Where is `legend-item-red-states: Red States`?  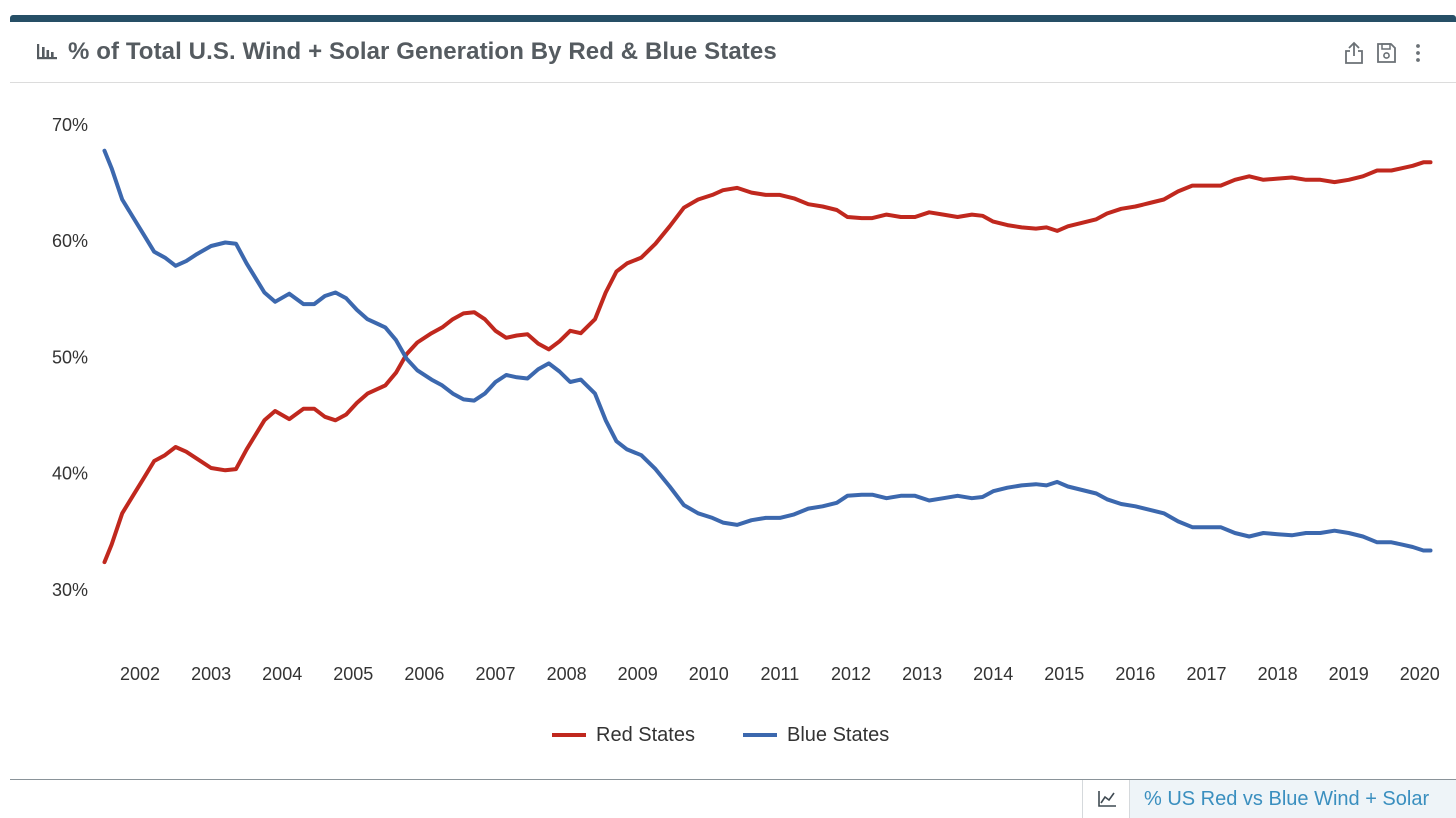 legend-item-red-states: Red States is located at coordinates (623, 735).